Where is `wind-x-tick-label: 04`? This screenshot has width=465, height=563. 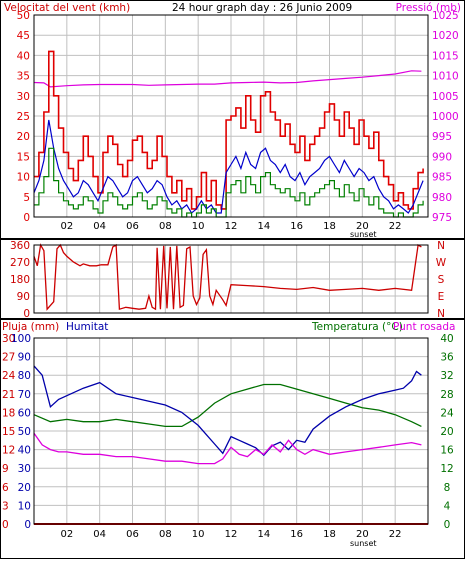 wind-x-tick-label: 04 is located at coordinates (99, 226).